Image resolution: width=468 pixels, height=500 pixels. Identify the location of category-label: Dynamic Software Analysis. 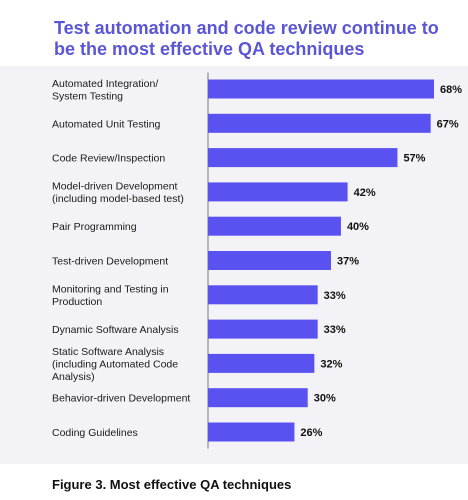
(115, 330).